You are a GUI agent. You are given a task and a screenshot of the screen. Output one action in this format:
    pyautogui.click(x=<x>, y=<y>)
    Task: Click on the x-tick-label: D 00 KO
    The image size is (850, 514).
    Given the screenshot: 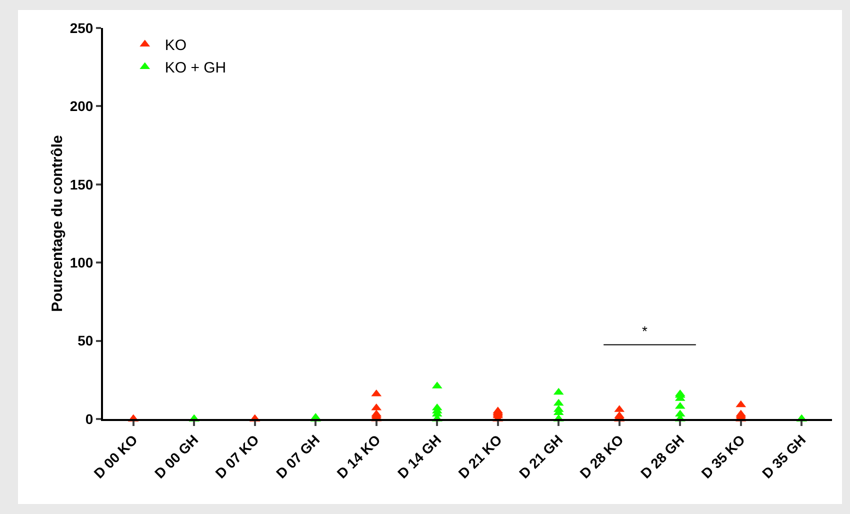 What is the action you would take?
    pyautogui.click(x=115, y=456)
    